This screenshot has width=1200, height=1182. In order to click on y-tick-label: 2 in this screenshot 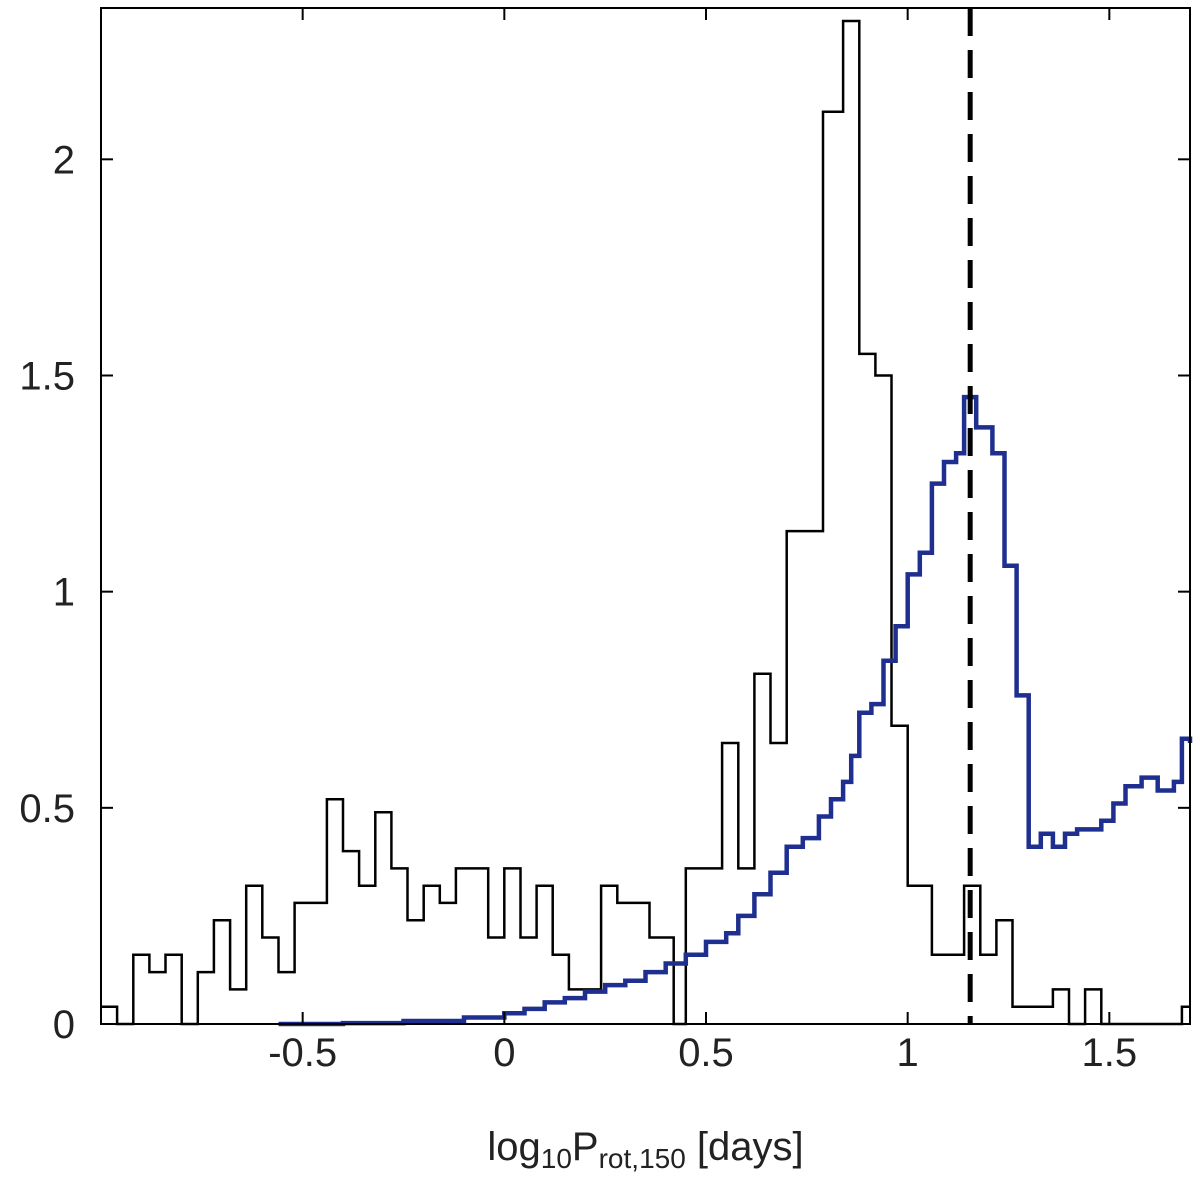, I will do `click(64, 160)`.